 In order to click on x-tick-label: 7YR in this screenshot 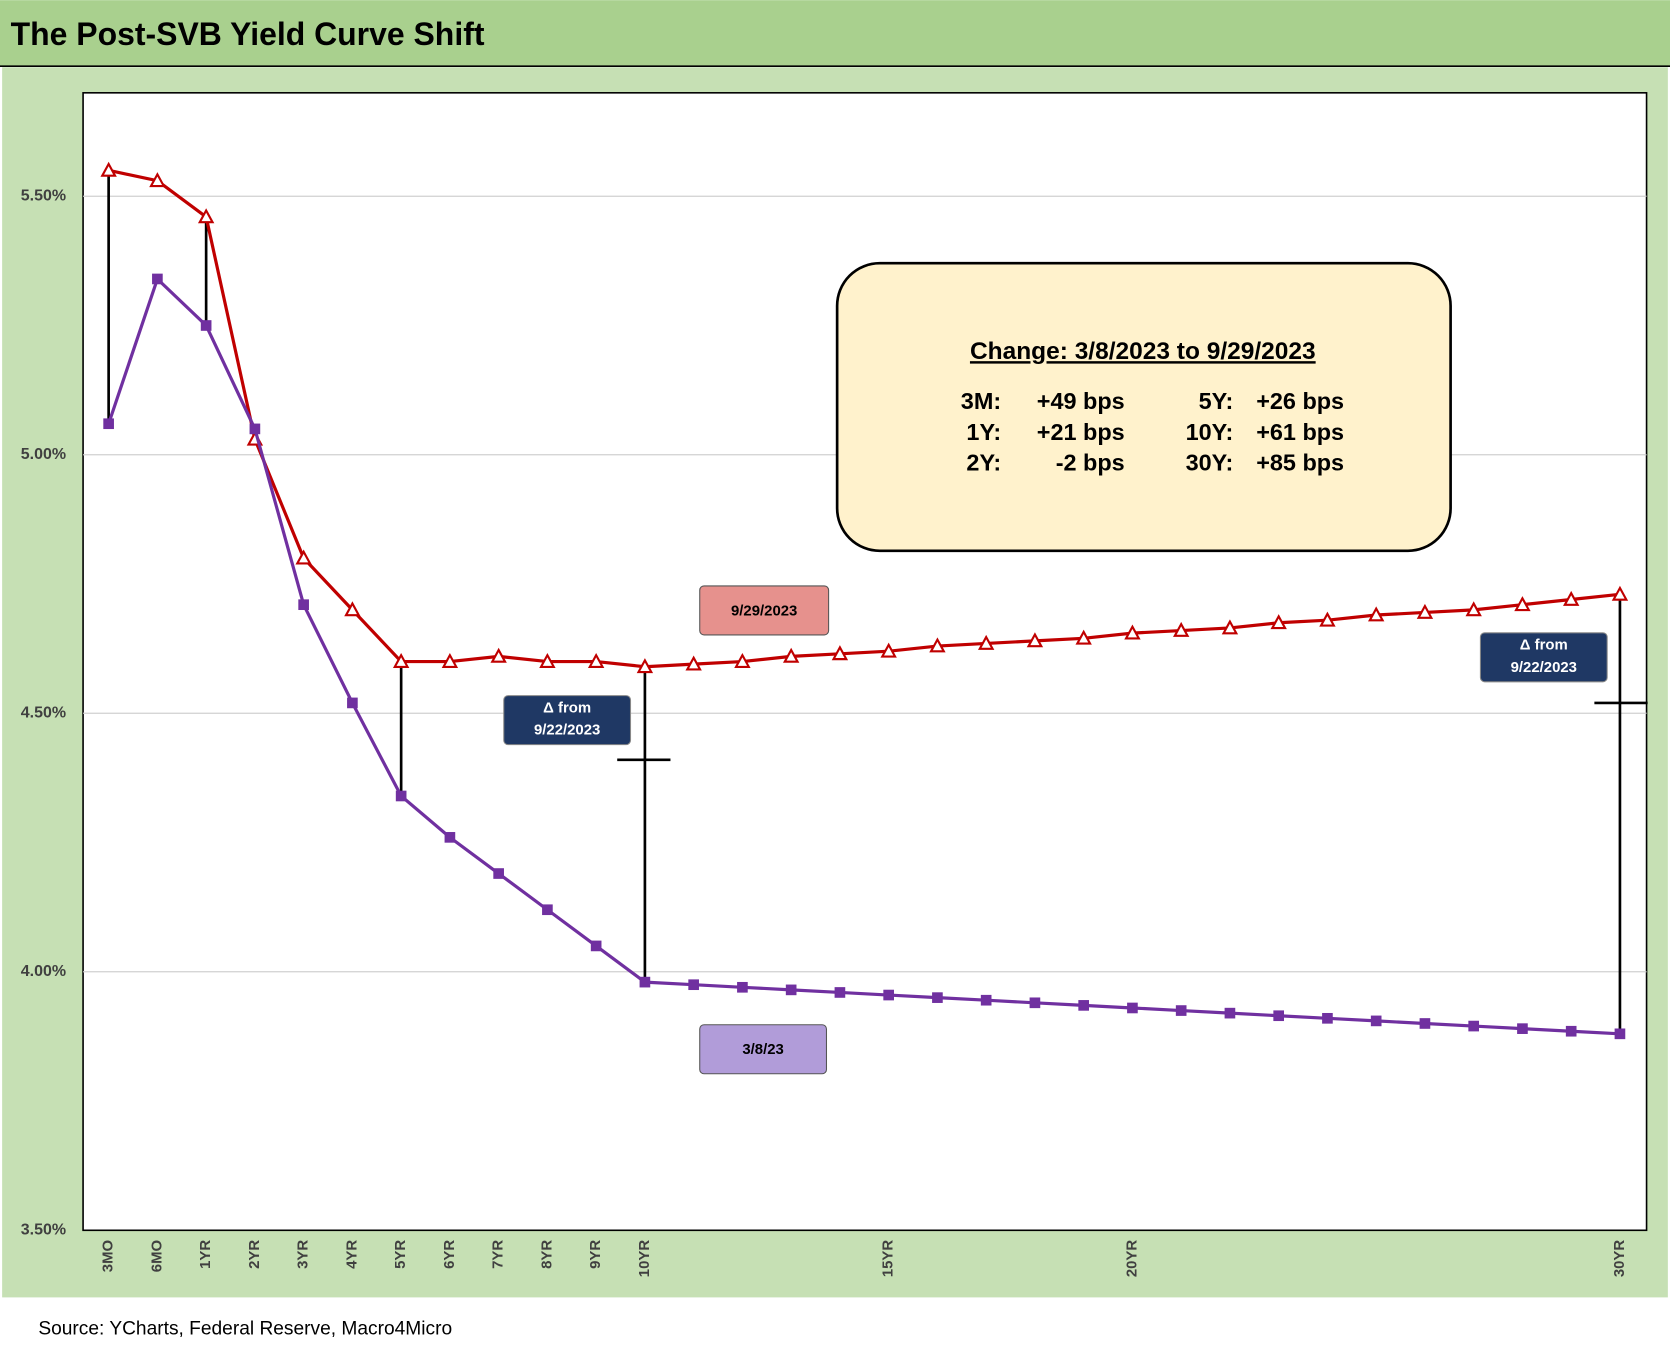, I will do `click(499, 1254)`.